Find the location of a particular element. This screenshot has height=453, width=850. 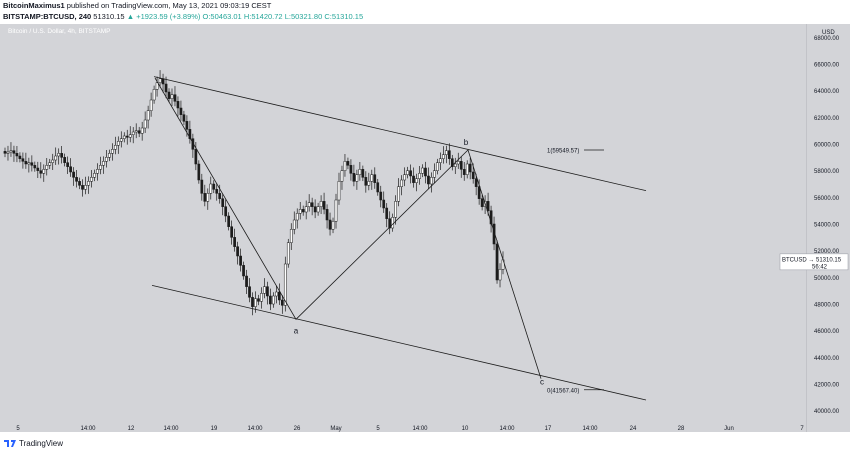

x-tick-label: 10 is located at coordinates (465, 429).